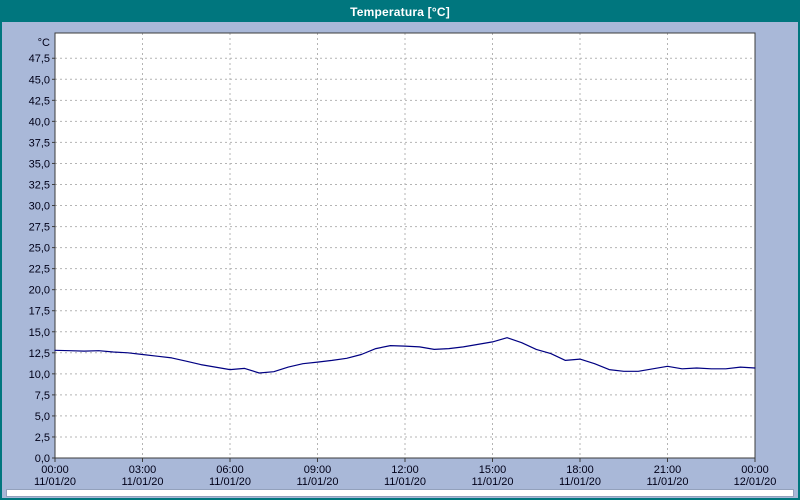  I want to click on x-tick-time-label: 09:00, so click(318, 470).